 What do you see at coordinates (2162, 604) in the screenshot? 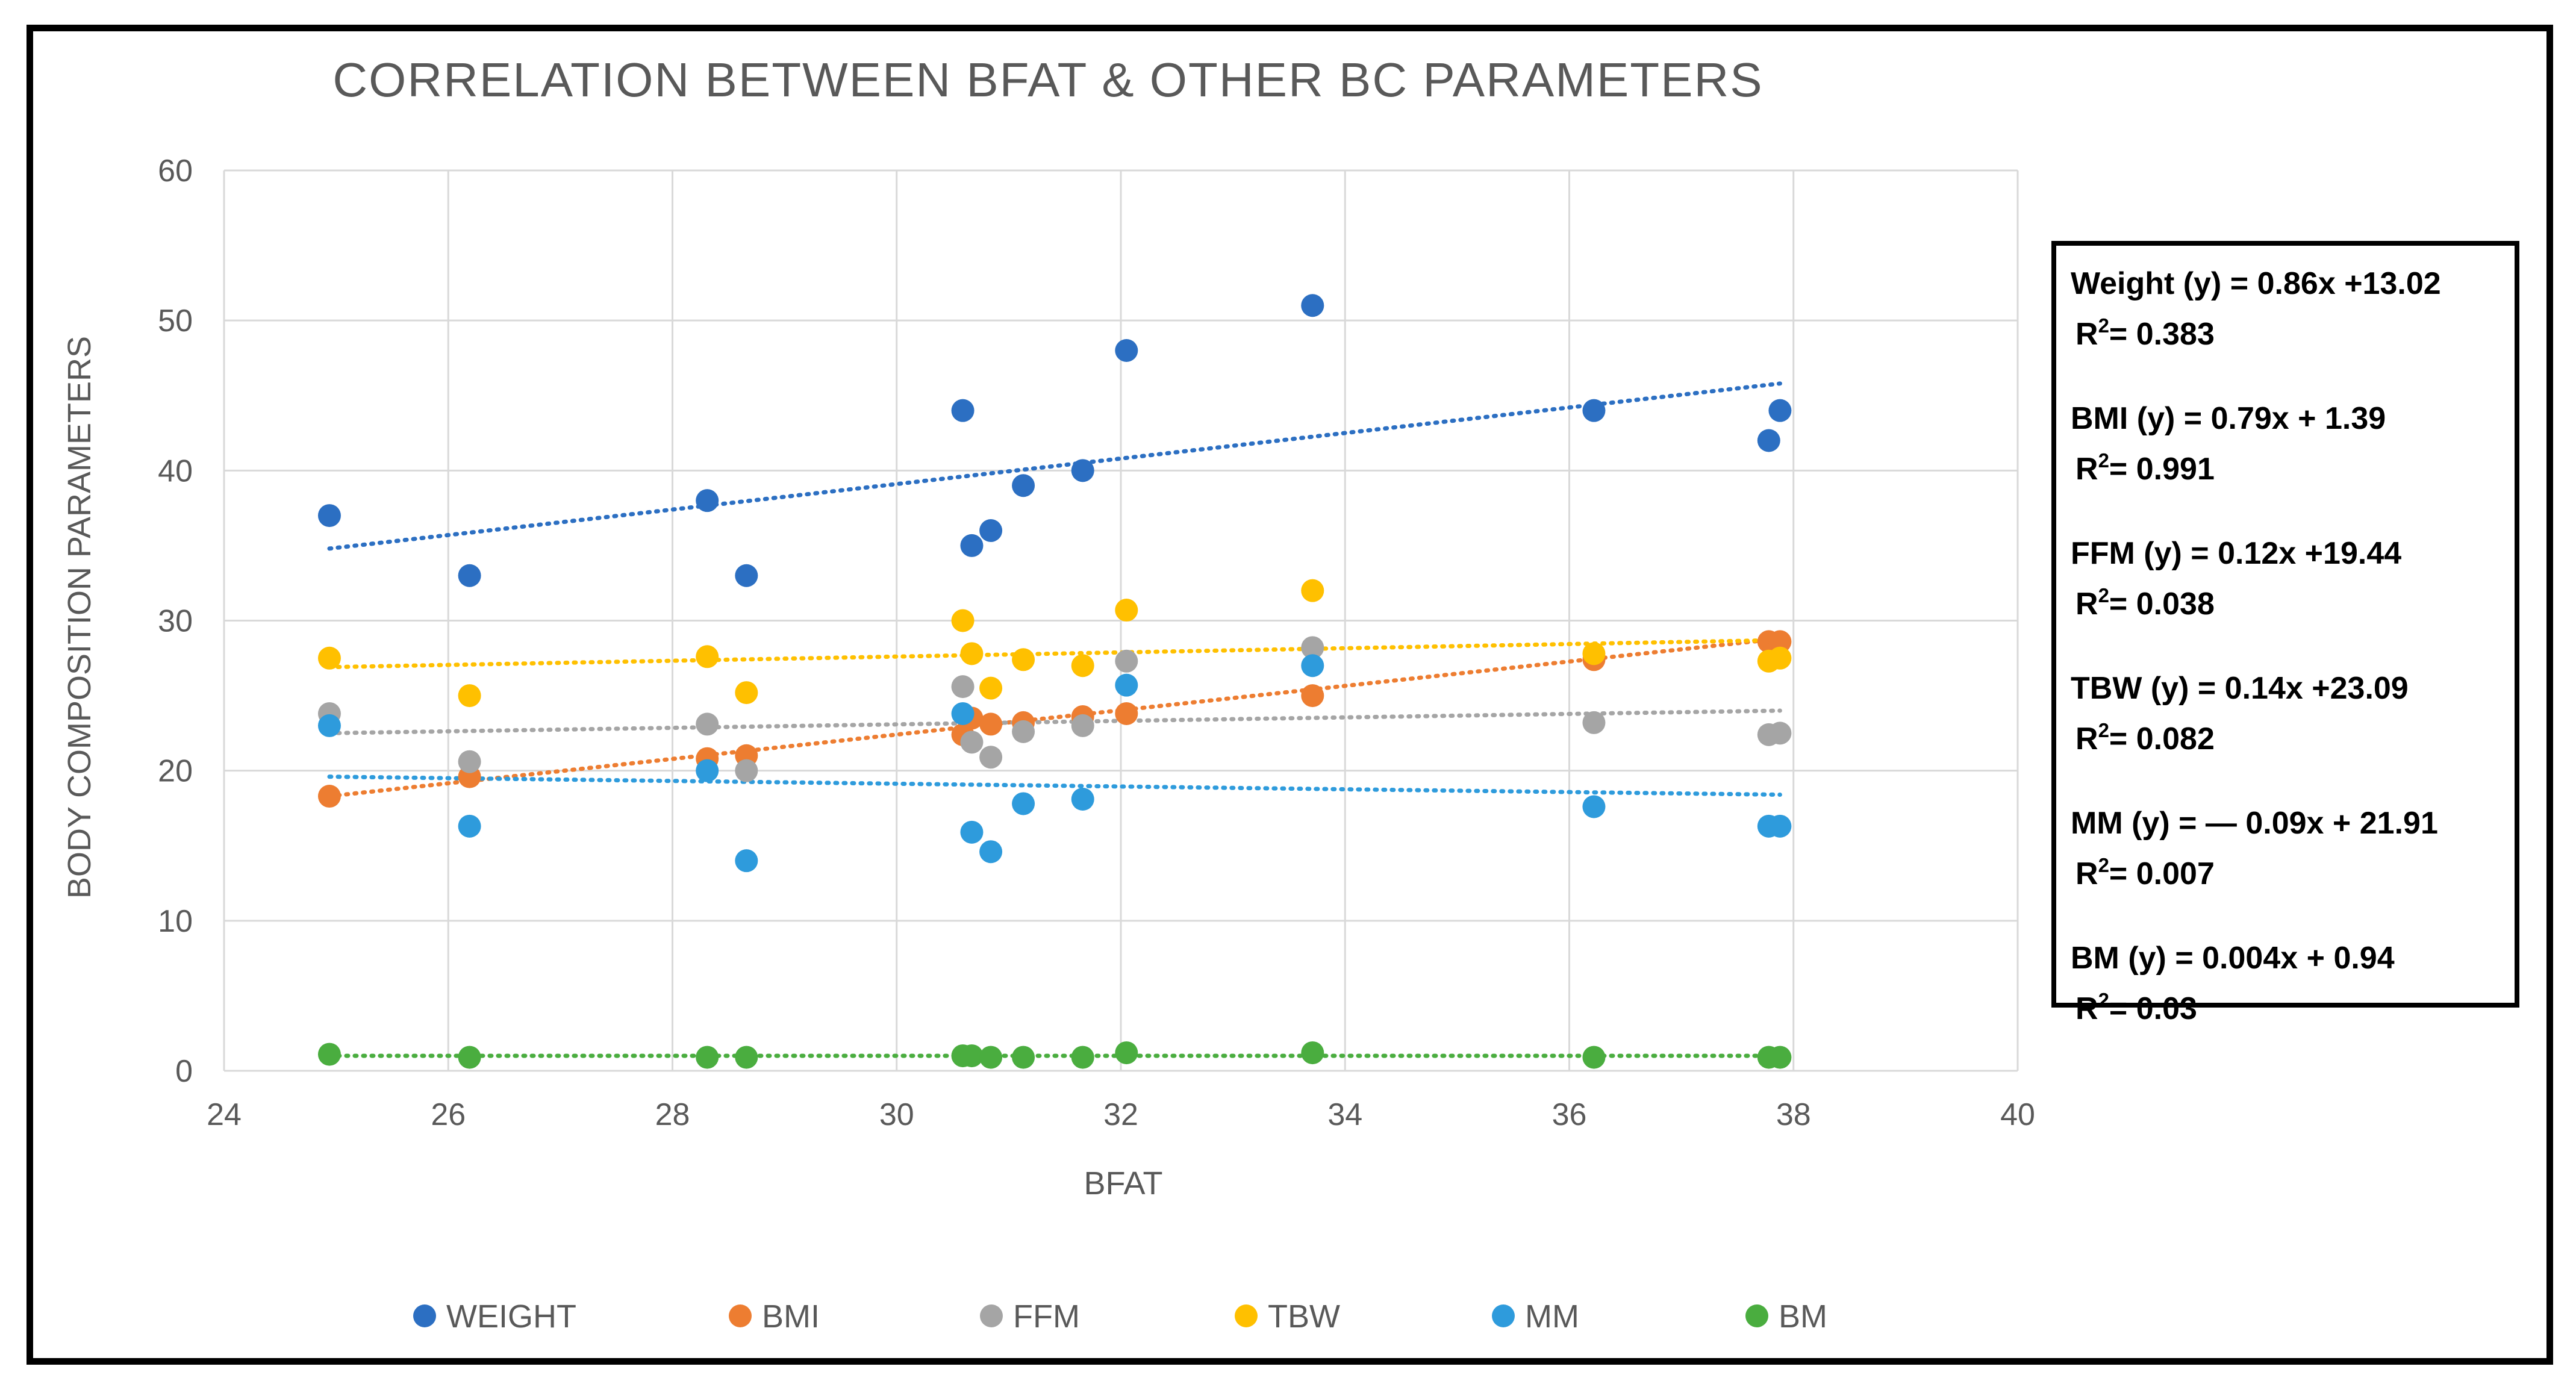
I see `r-squared-value: = 0.038` at bounding box center [2162, 604].